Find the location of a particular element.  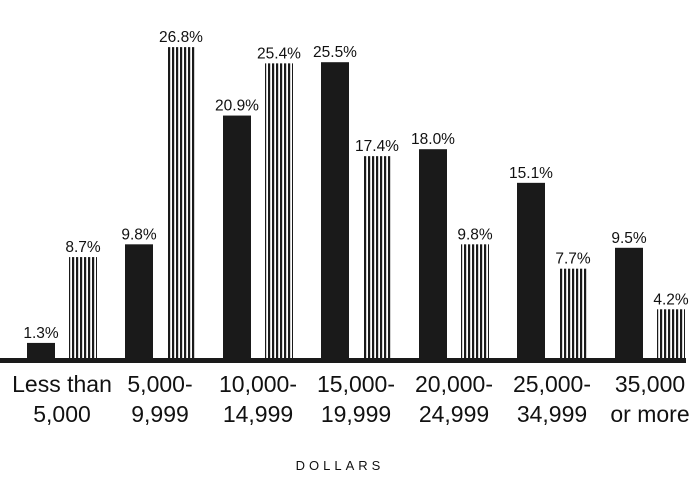

category-label-3-line-0: 15,000- is located at coordinates (356, 384).